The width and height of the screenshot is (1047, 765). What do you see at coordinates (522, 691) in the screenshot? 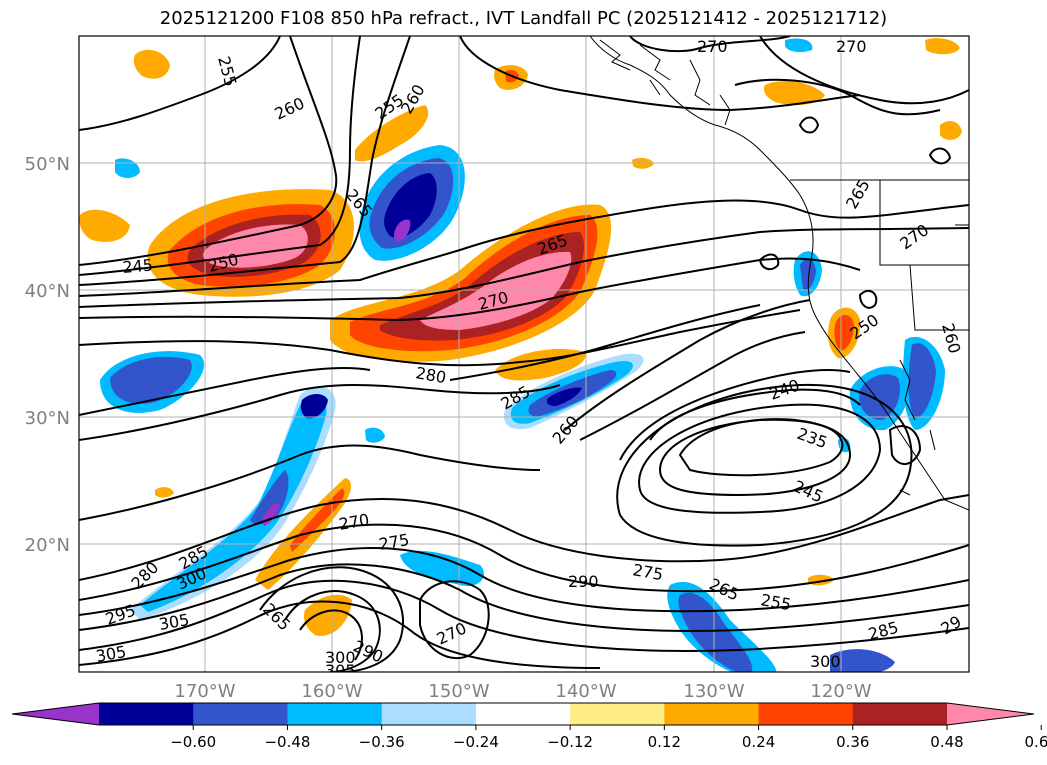
I see `lon-axis-labels: 170°W 160°W 150°W 140°W 130°W 120°W` at bounding box center [522, 691].